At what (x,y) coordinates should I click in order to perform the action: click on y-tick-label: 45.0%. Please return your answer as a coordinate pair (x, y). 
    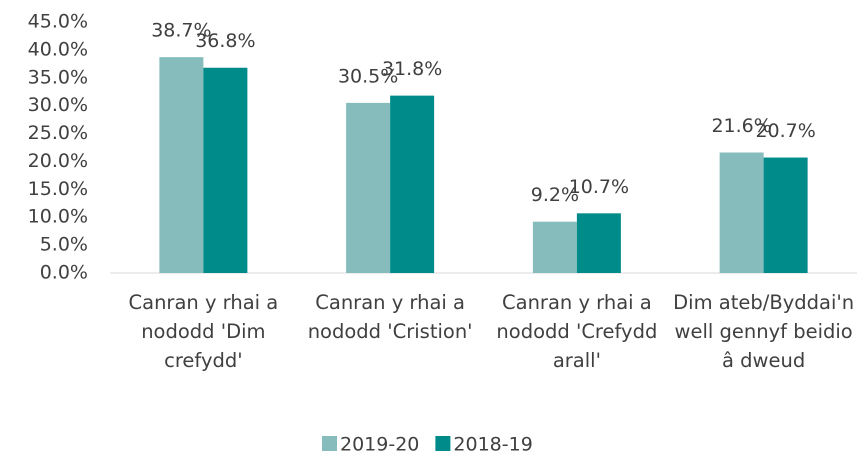
    Looking at the image, I should click on (58, 22).